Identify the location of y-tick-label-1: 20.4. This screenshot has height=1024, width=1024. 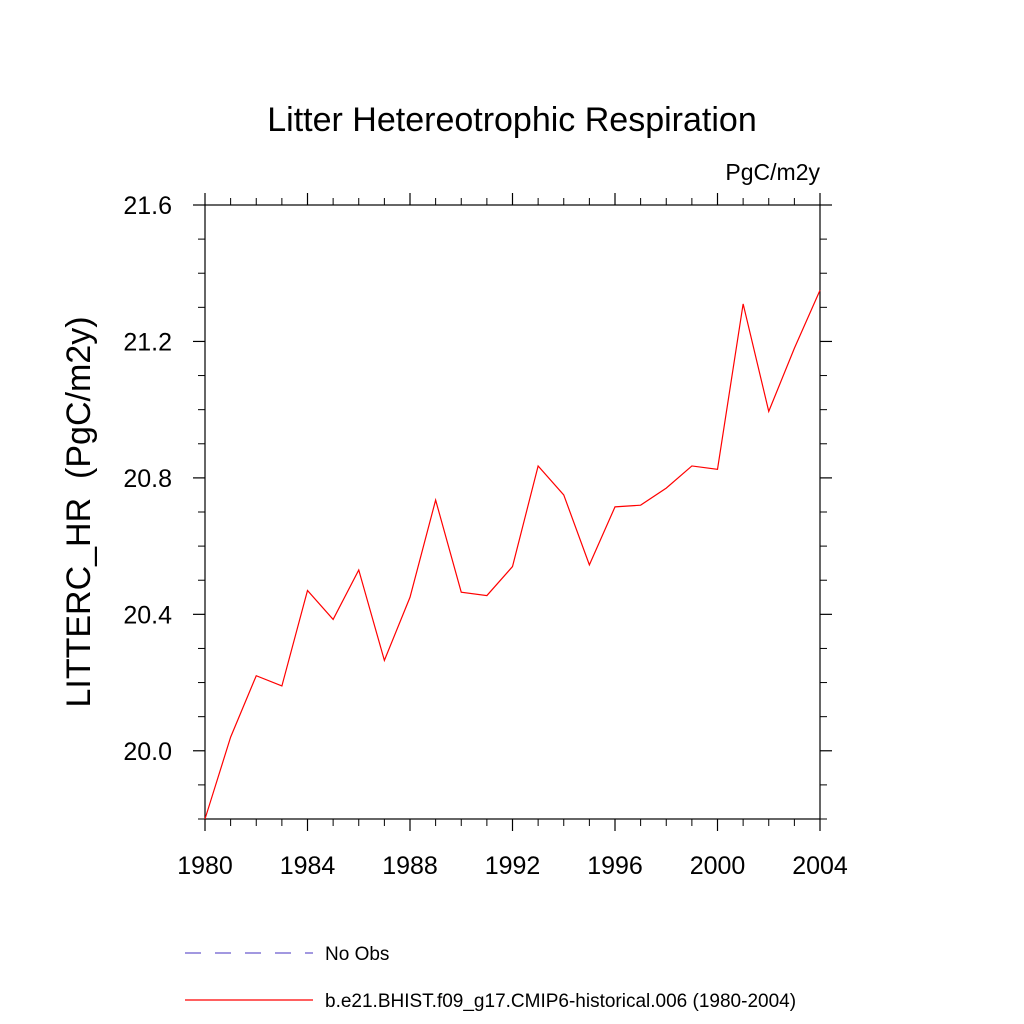
(147, 615).